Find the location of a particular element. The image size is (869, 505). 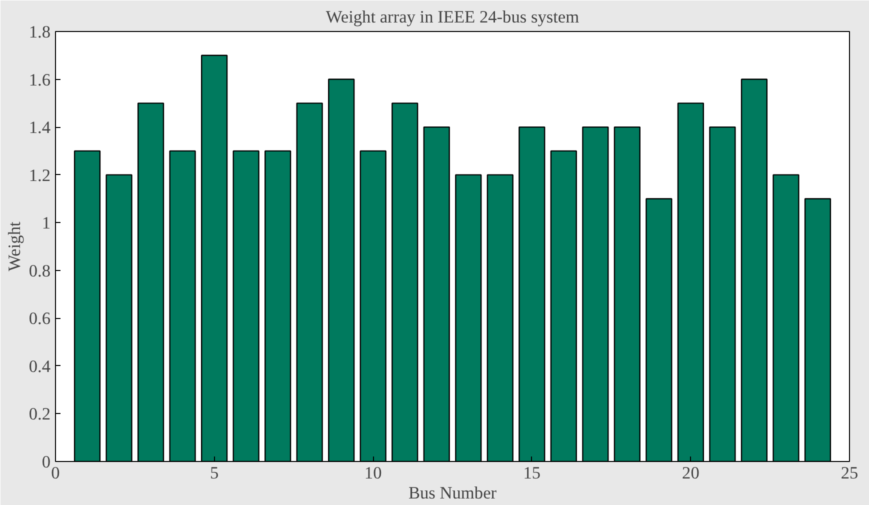

x-tick-label: 15 is located at coordinates (532, 473).